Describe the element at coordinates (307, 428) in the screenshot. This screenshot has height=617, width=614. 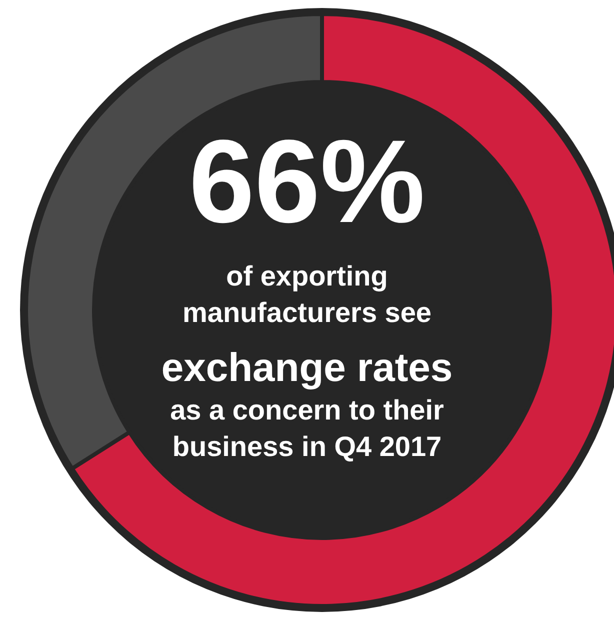
I see `text: as a concern to their business in Q4 2017` at that location.